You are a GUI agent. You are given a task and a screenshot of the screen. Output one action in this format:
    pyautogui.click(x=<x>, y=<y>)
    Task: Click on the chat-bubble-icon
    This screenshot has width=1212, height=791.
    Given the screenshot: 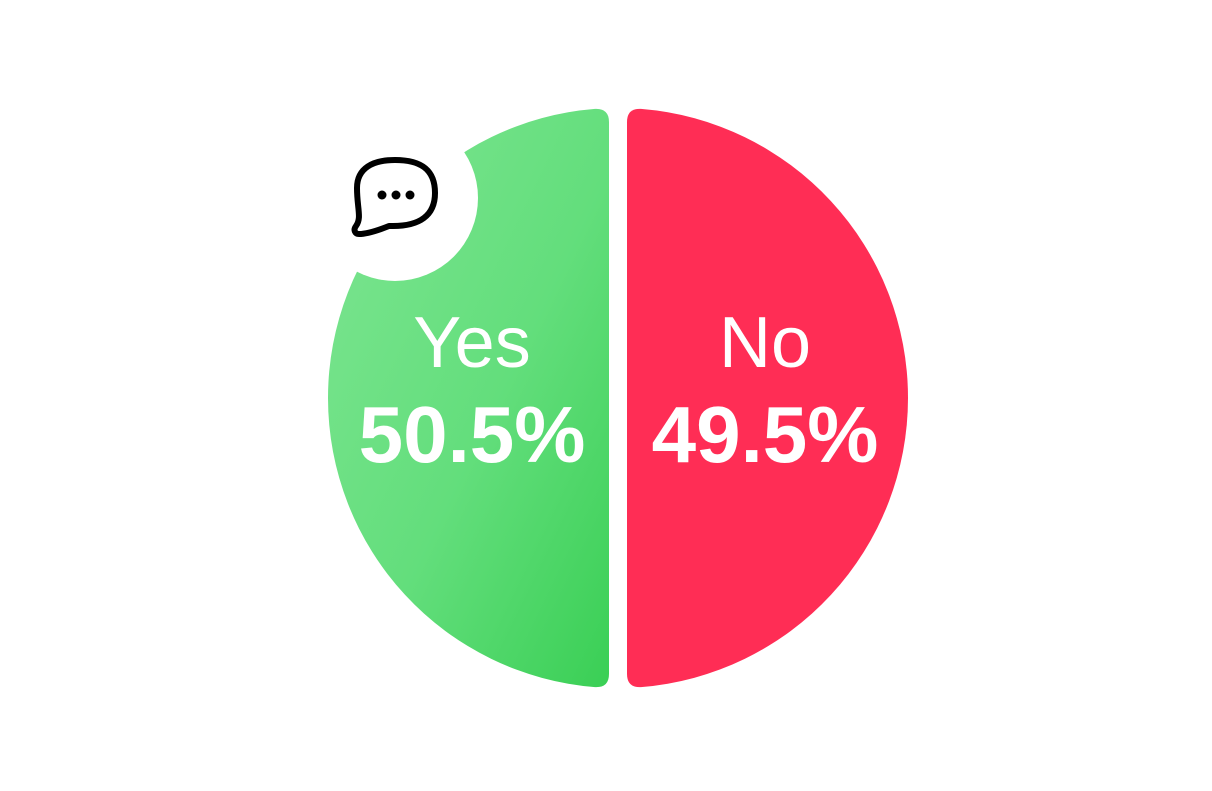 What is the action you would take?
    pyautogui.click(x=394, y=197)
    